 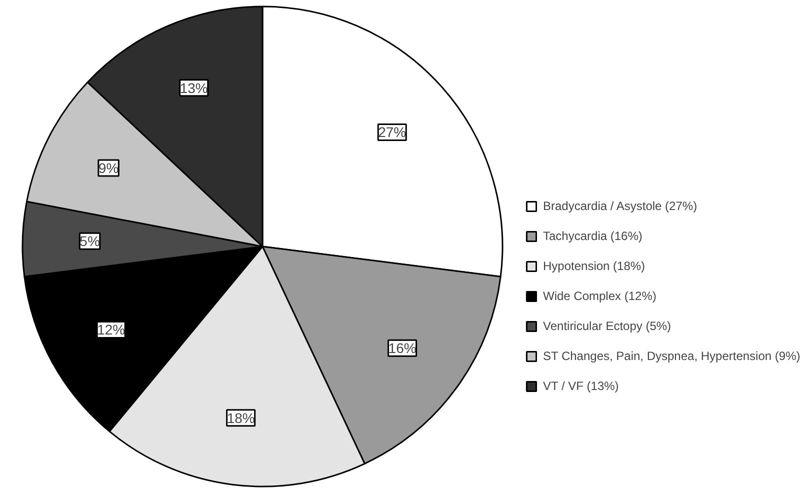 I want to click on legend-label: Tachycardia (16%), so click(x=592, y=236).